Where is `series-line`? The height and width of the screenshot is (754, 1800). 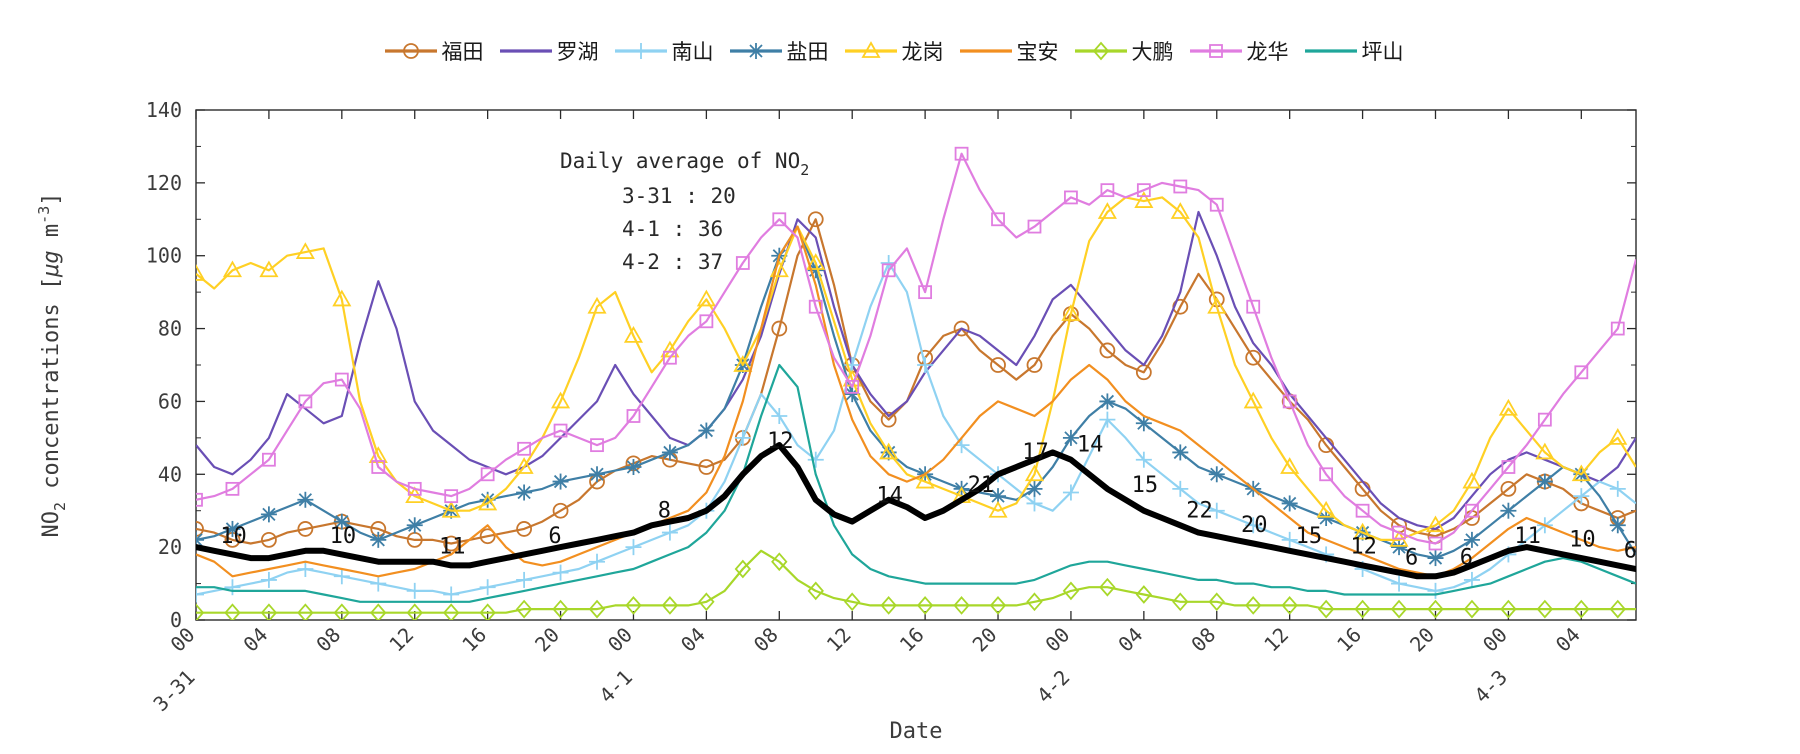
series-line is located at coordinates (916, 581).